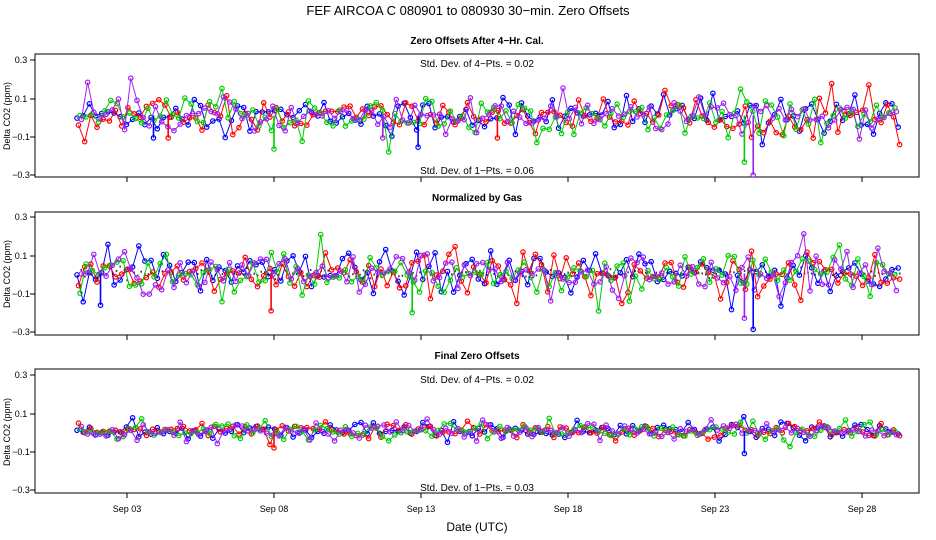  What do you see at coordinates (477, 380) in the screenshot?
I see `panel-3-annotation-top: Std. Dev. of 4−Pts. = 0.02` at bounding box center [477, 380].